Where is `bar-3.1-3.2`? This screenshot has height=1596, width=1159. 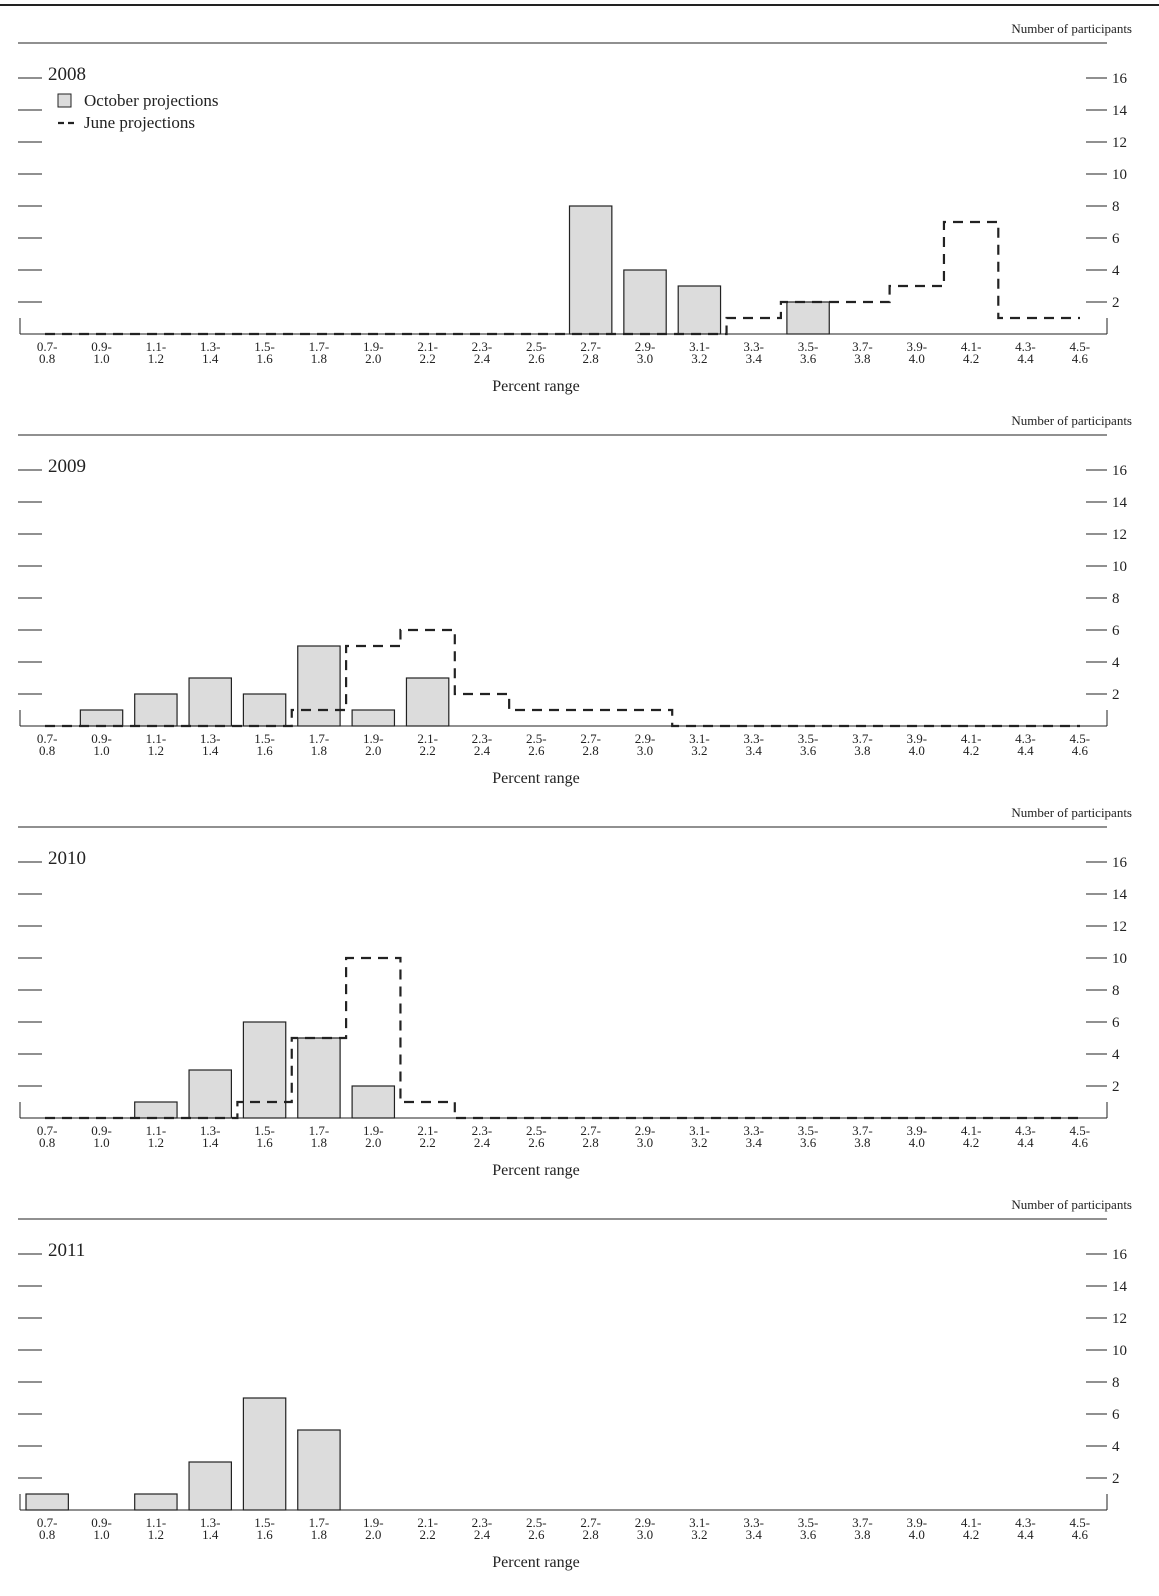 bar-3.1-3.2 is located at coordinates (699, 310).